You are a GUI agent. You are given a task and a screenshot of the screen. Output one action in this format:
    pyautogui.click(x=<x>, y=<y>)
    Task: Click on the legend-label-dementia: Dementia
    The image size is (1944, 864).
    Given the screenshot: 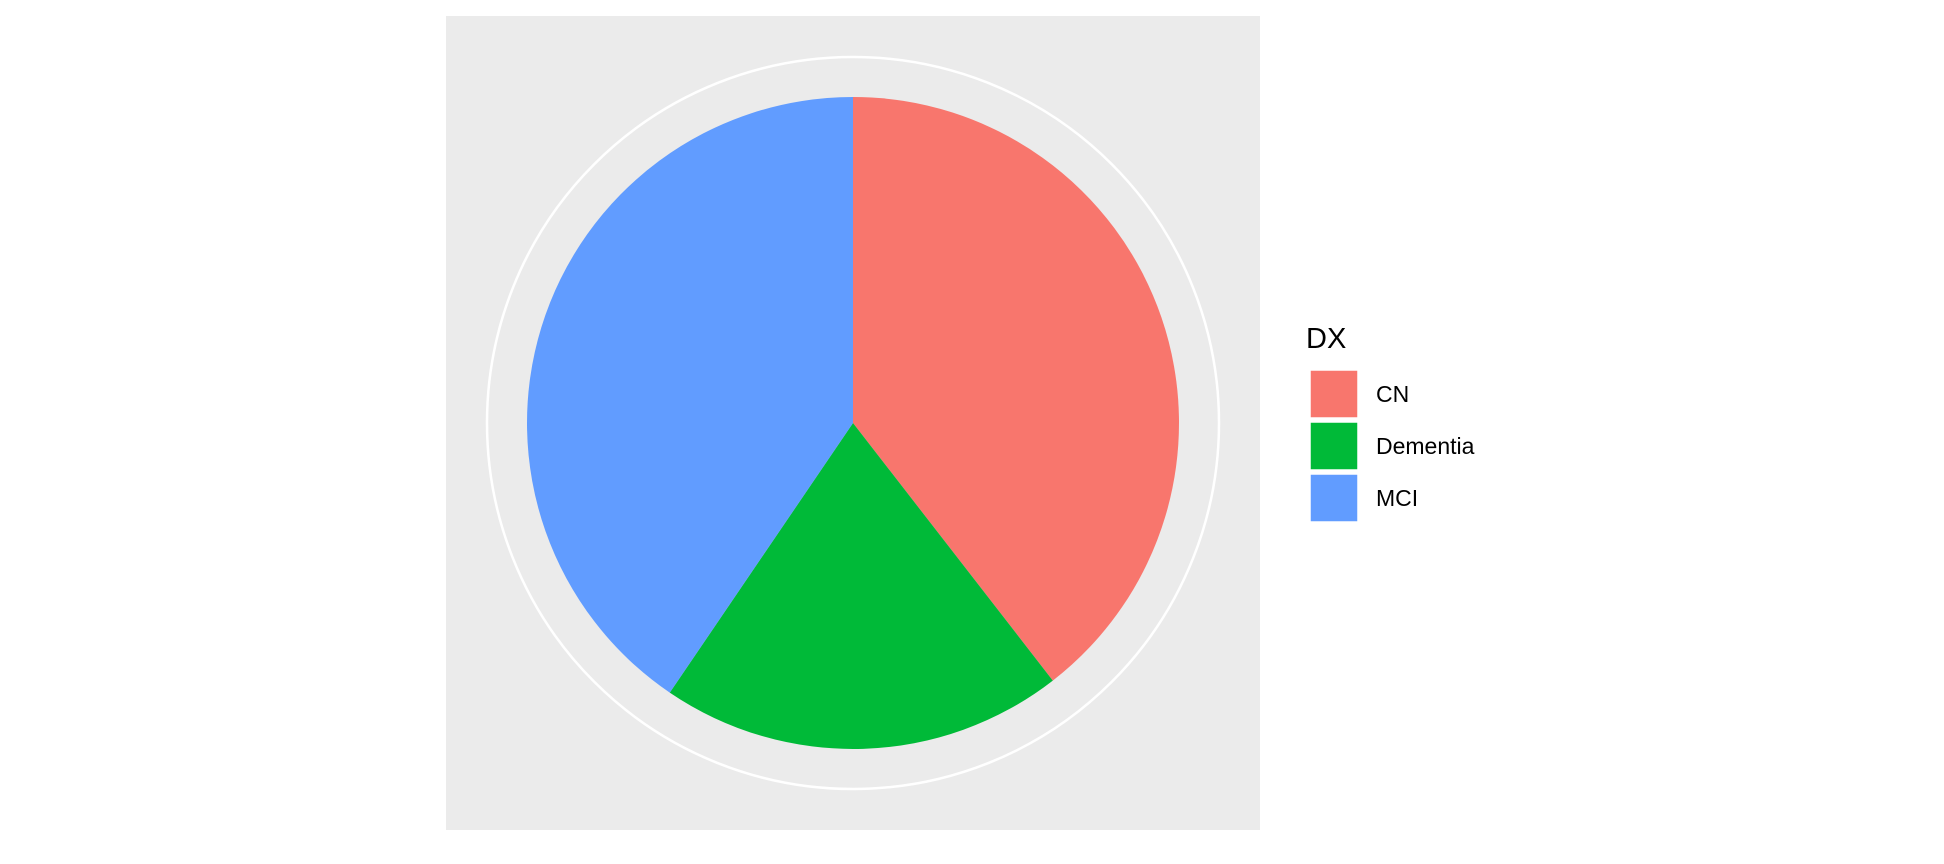 What is the action you would take?
    pyautogui.click(x=1425, y=446)
    